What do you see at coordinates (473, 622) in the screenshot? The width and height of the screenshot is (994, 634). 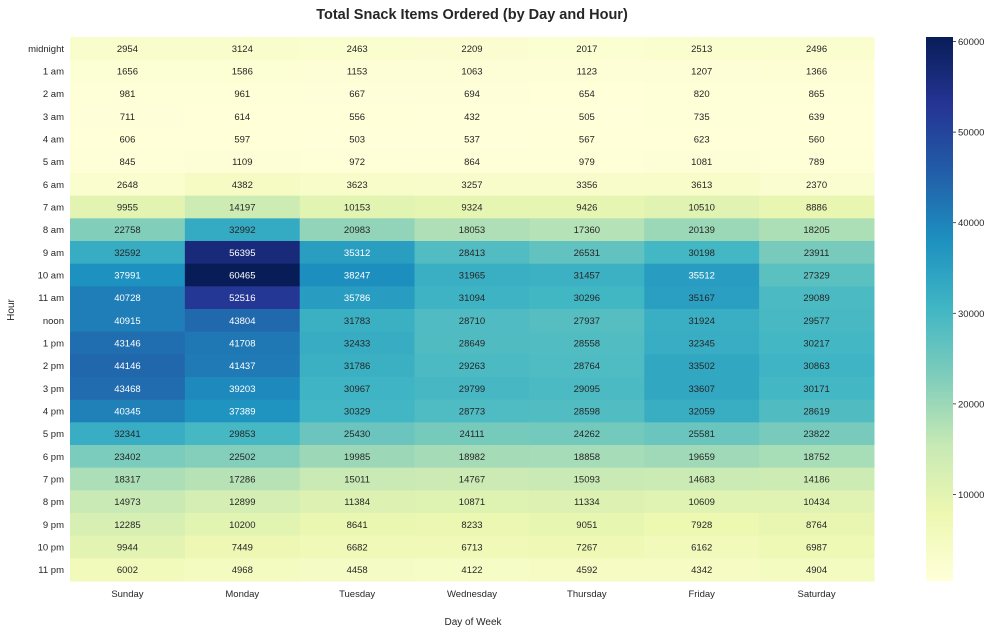 I see `x-axis-title: Day of Week` at bounding box center [473, 622].